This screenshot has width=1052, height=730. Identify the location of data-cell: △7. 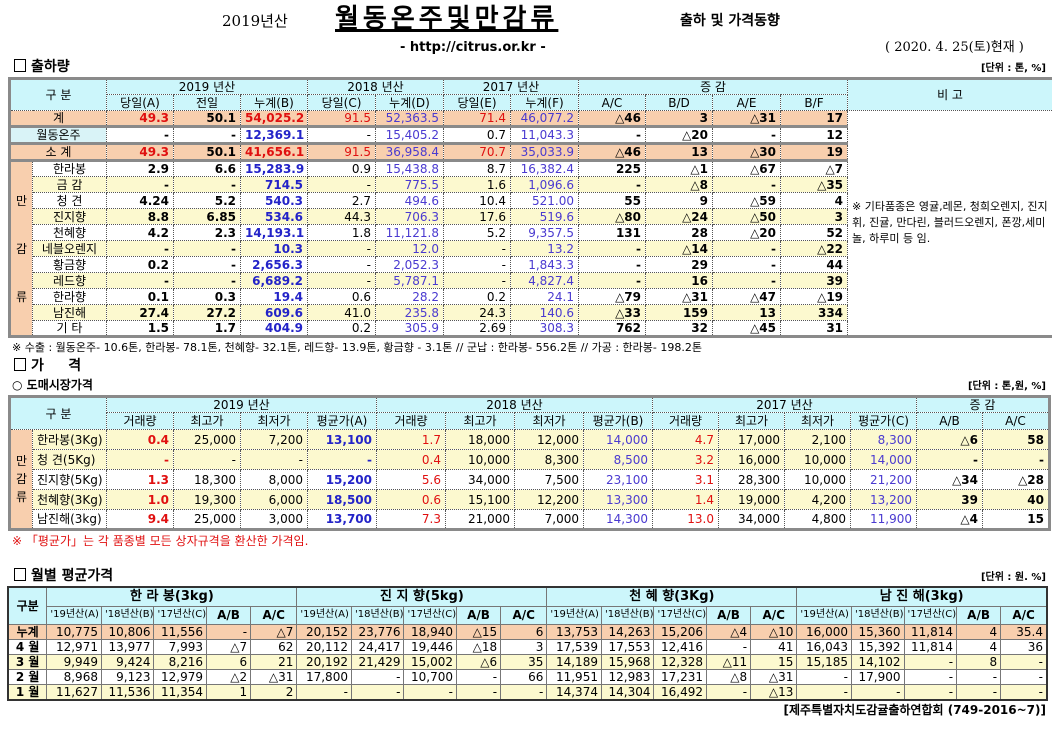
(228, 646).